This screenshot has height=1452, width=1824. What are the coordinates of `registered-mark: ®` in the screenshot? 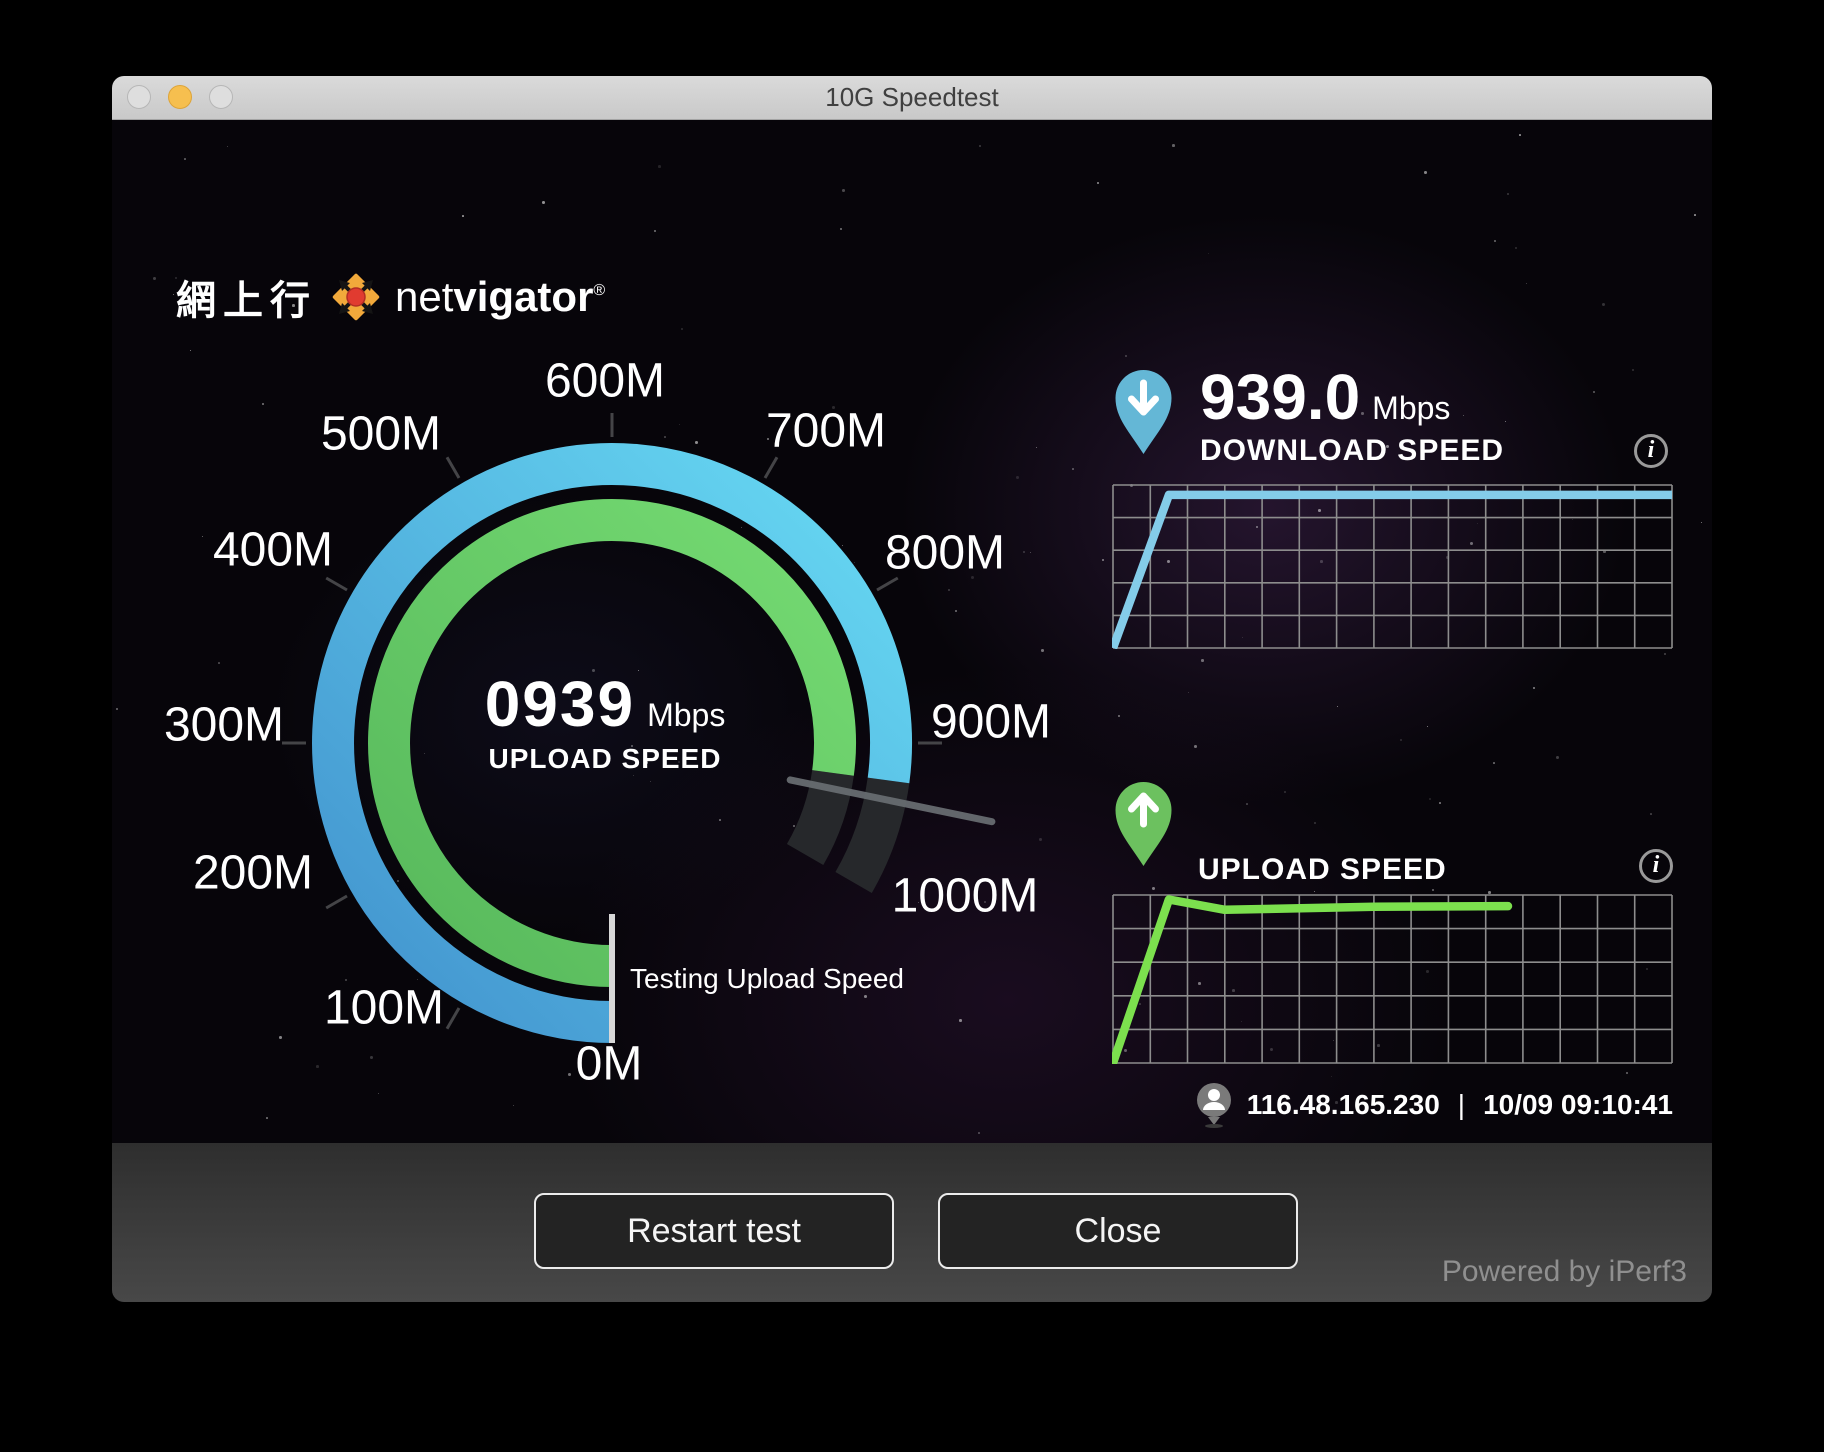 It's located at (599, 290).